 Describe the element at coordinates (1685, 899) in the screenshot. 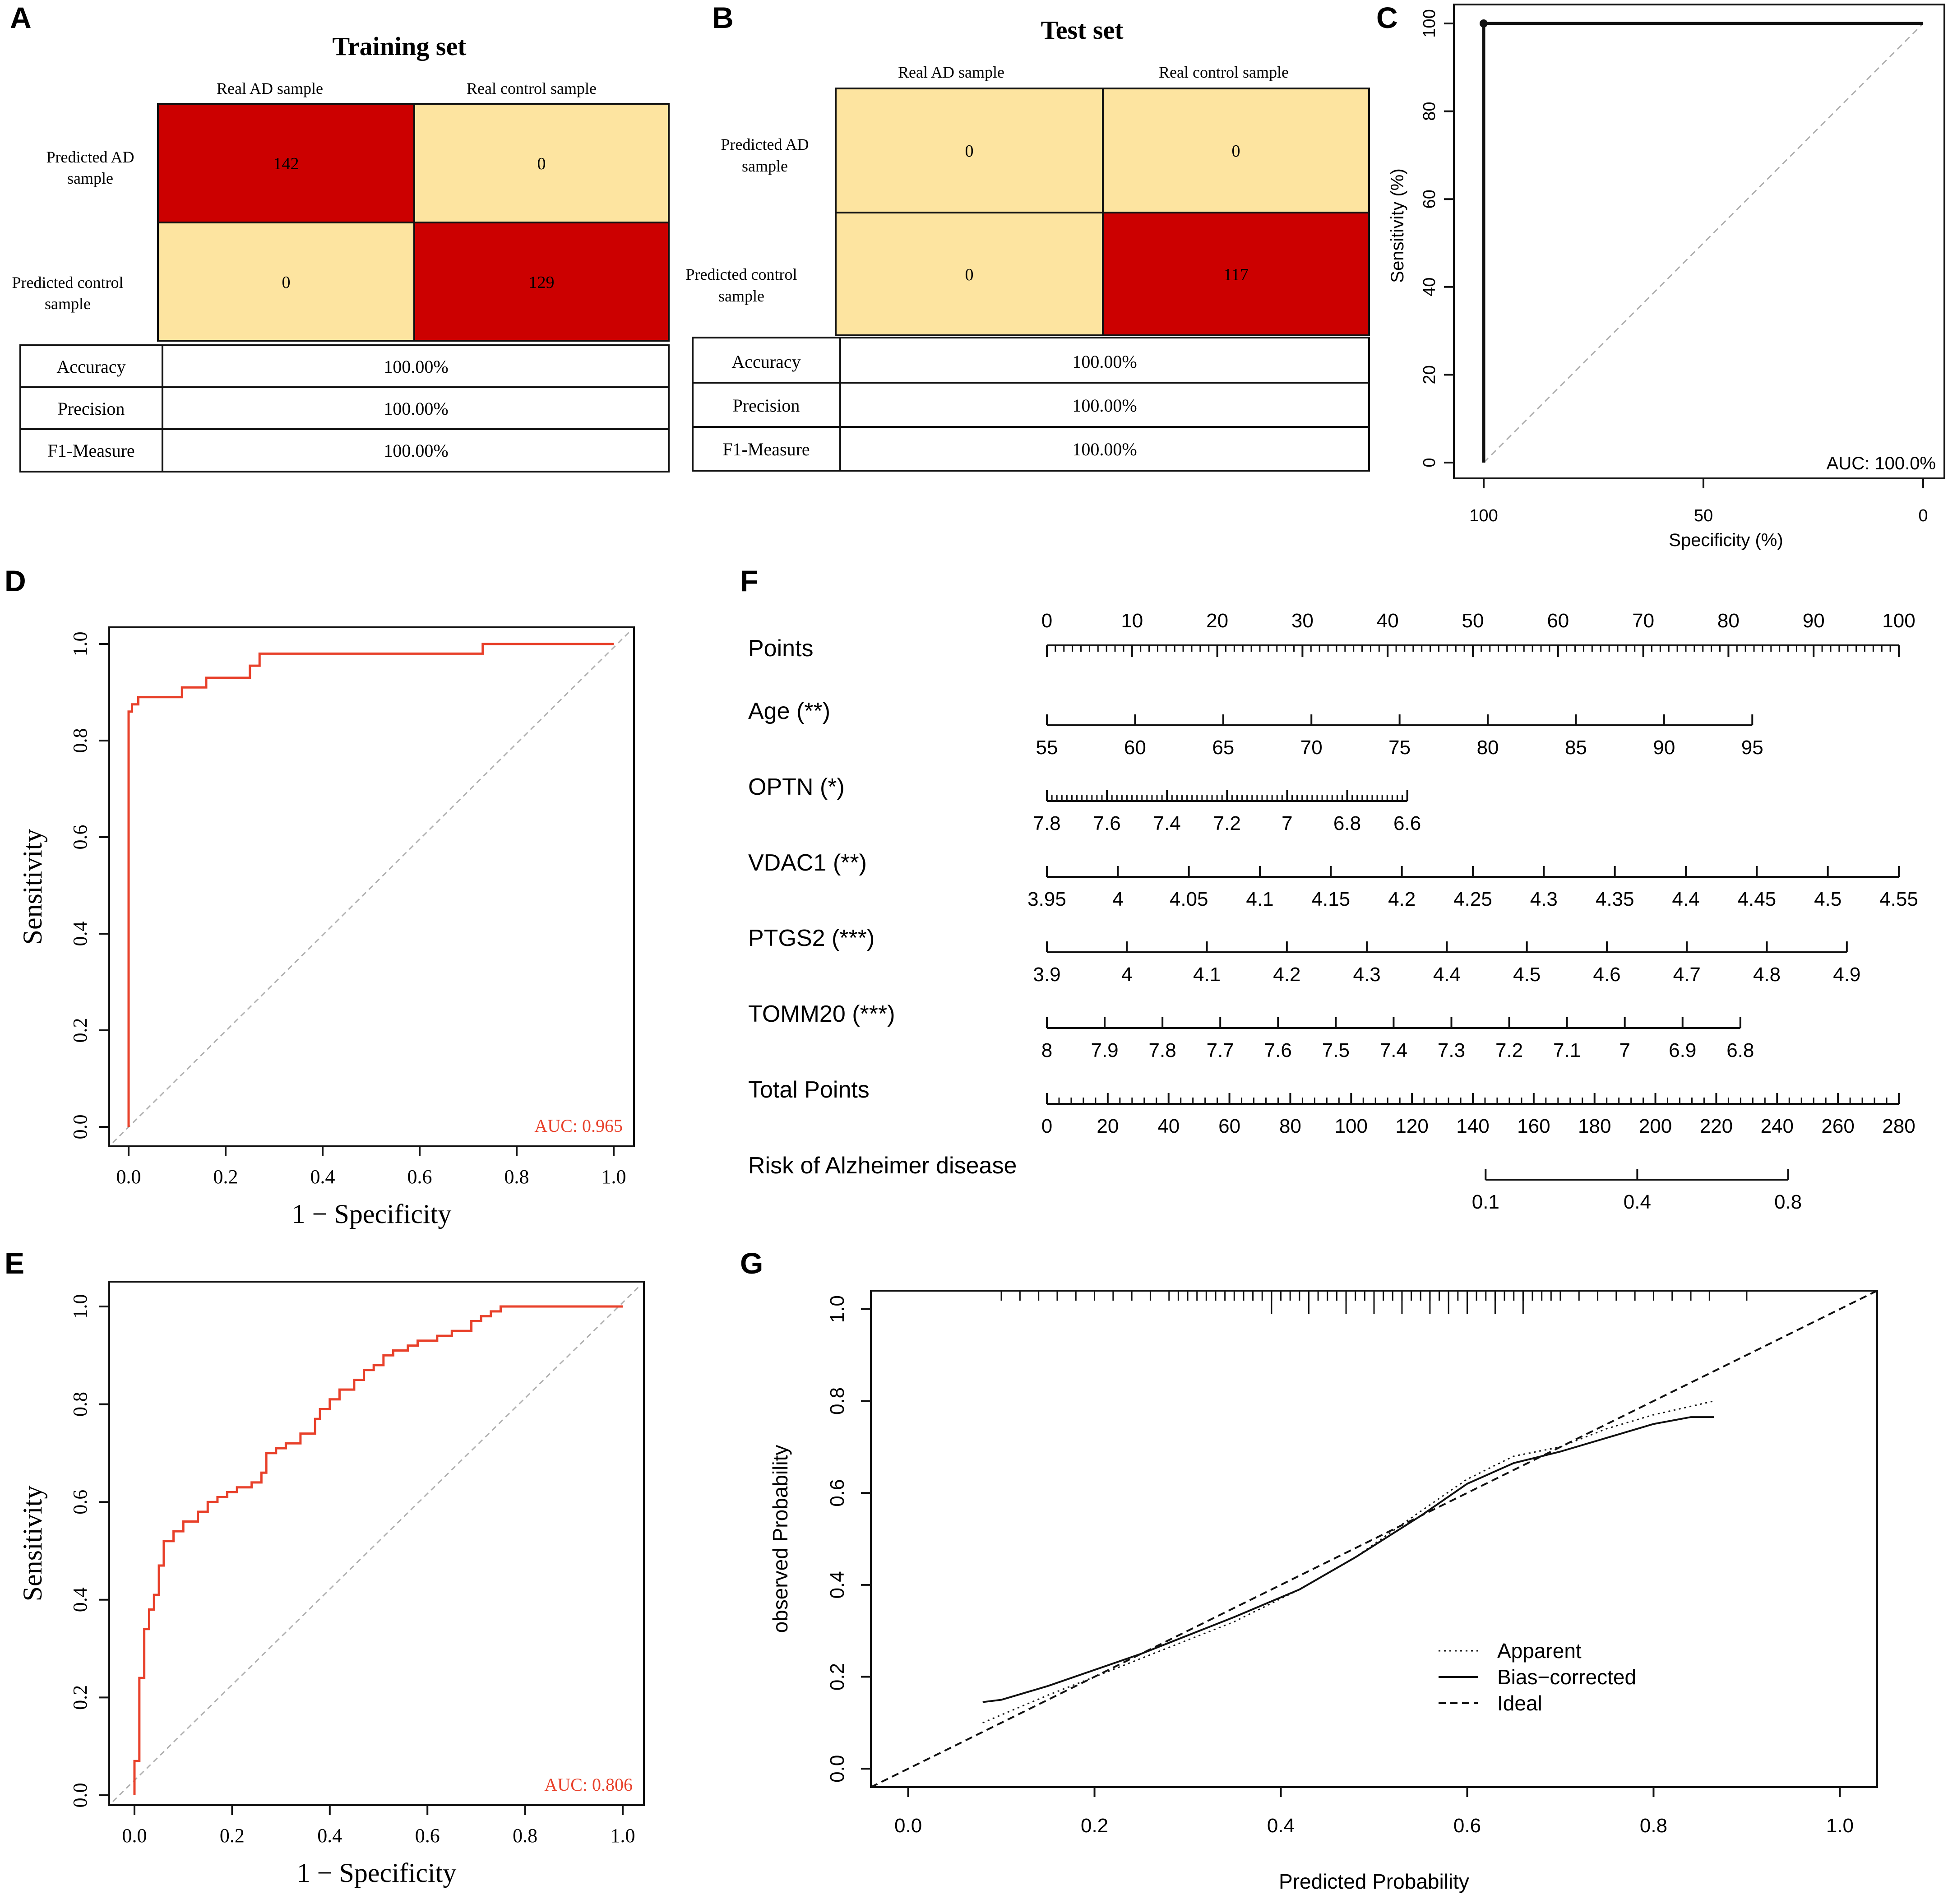

I see `nomogram-tick-label-3-9: 4.4` at that location.